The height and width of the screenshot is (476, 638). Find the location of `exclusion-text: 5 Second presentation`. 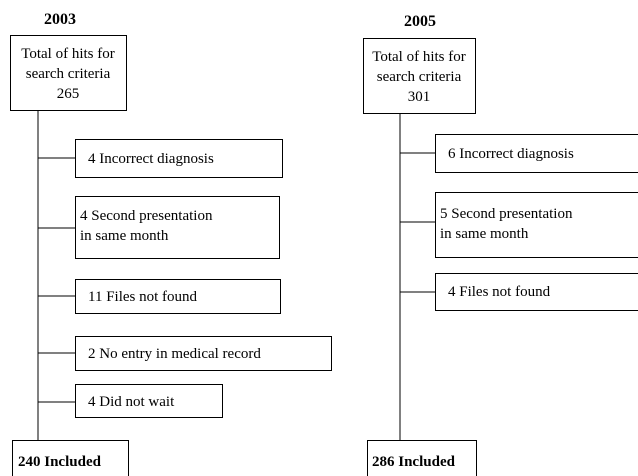

exclusion-text: 5 Second presentation is located at coordinates (506, 214).